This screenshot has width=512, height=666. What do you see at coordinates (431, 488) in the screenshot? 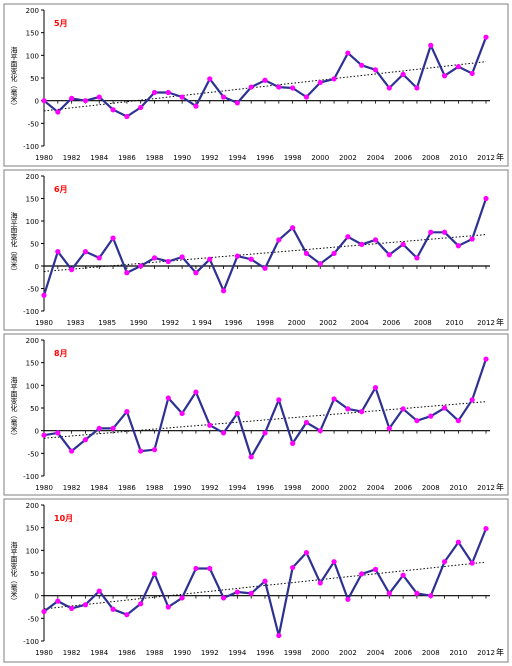
I see `x-tick-label: 2008` at bounding box center [431, 488].